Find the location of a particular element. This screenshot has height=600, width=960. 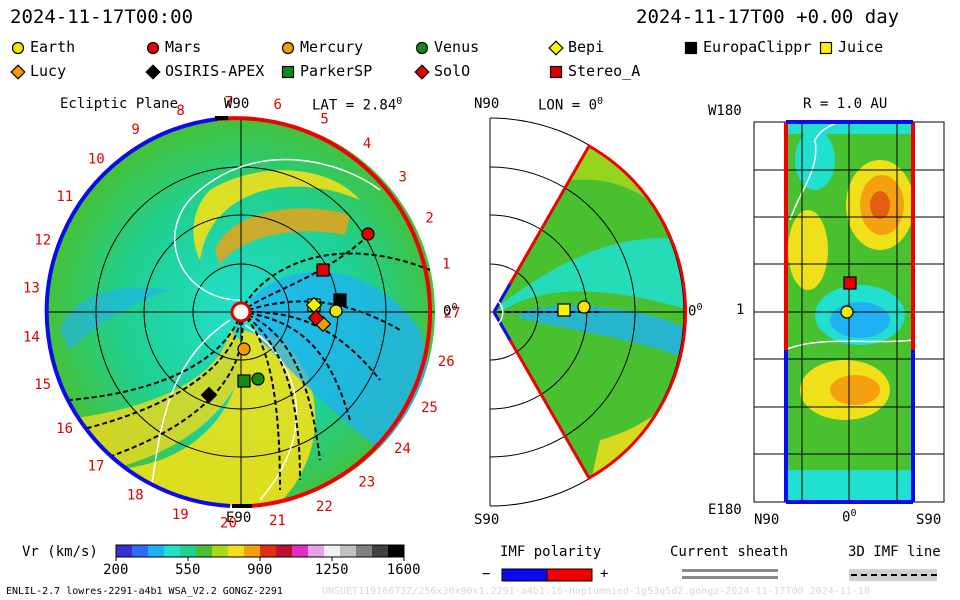

earth-ecliptic-marker is located at coordinates (336, 311).